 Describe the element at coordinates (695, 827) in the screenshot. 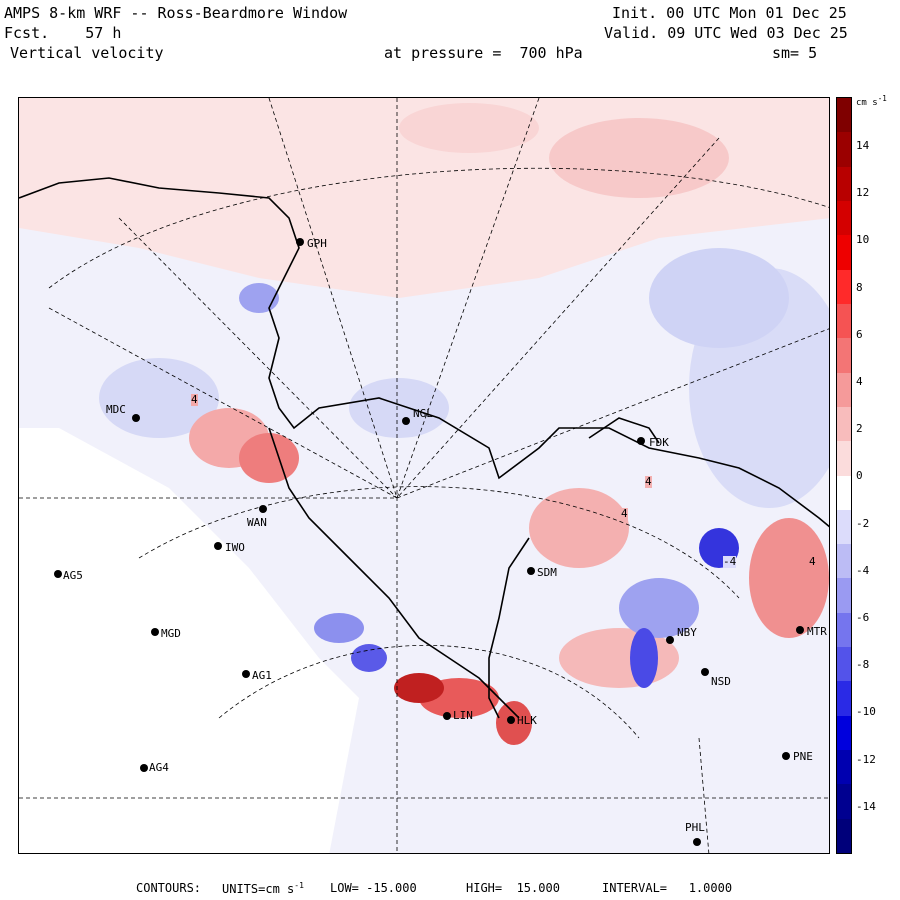

I see `station-label: PHL` at that location.